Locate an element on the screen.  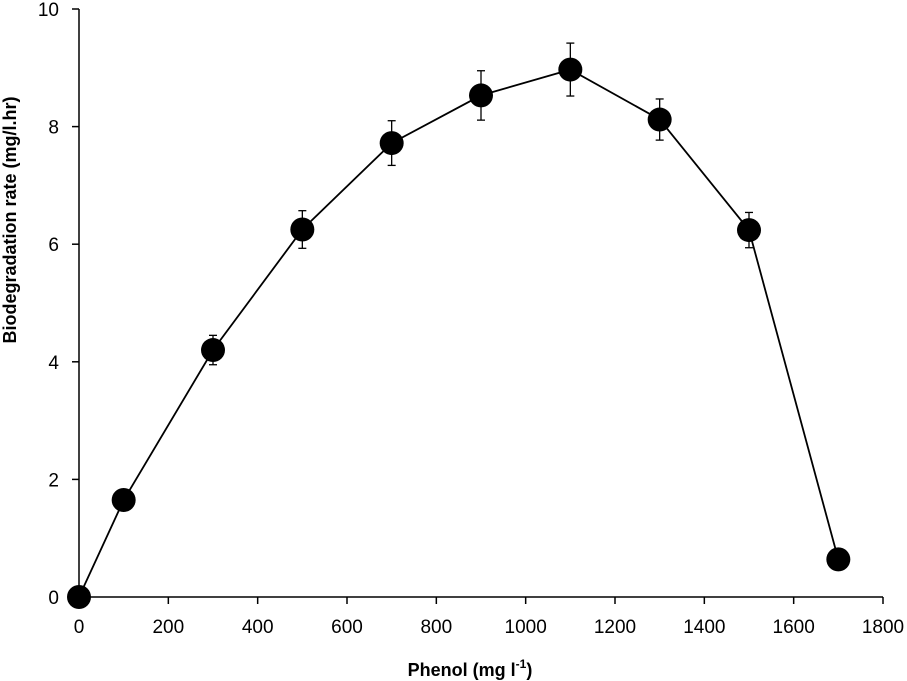
y-tick-label: 2 is located at coordinates (53, 480).